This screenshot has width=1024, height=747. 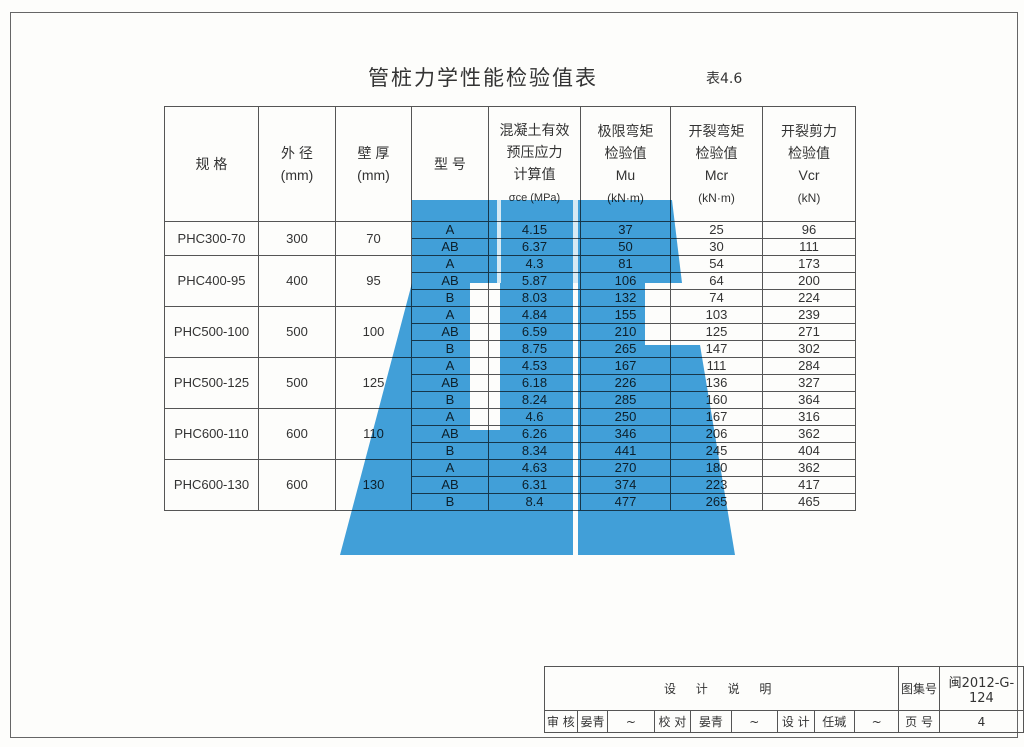 I want to click on cell-spec: PHC300-70, so click(x=211, y=238).